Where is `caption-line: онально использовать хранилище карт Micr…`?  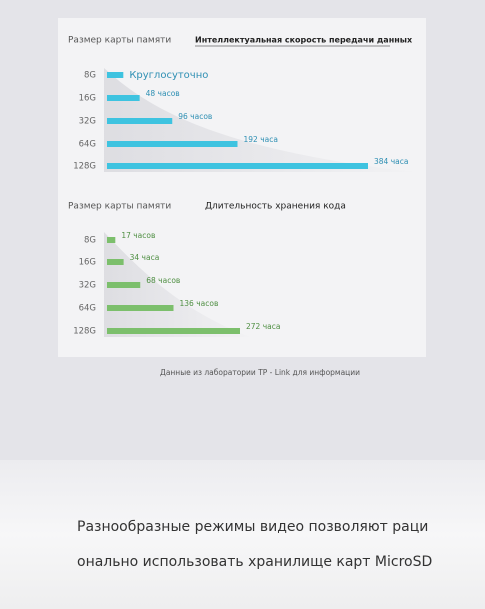
caption-line: онально использовать хранилище карт Micr… is located at coordinates (254, 562).